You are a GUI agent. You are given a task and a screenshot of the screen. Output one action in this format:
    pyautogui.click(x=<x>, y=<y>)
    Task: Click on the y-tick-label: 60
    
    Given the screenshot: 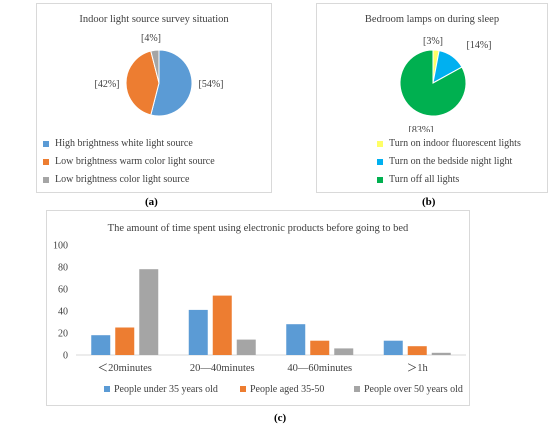 What is the action you would take?
    pyautogui.click(x=63, y=290)
    